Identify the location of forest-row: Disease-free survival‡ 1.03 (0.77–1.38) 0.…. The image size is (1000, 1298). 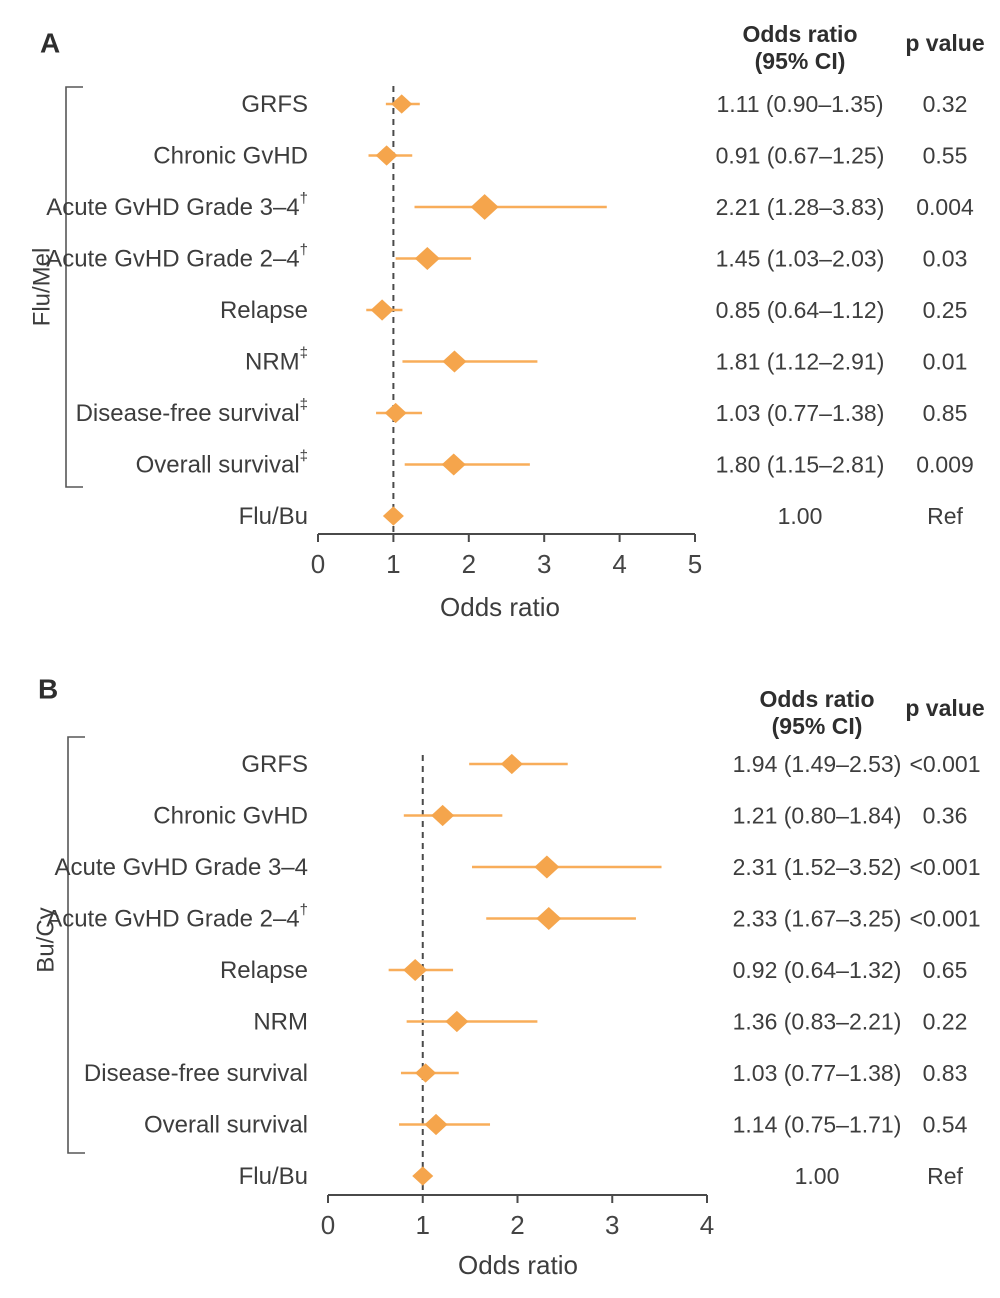
(522, 411).